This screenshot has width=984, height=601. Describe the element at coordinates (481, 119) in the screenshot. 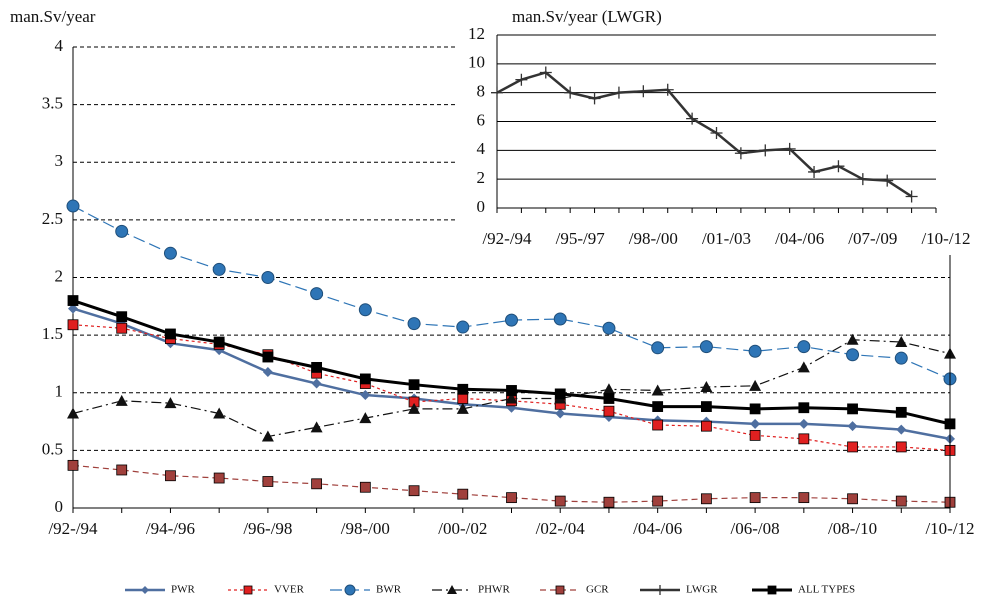

I see `y-tick-label: 6` at that location.